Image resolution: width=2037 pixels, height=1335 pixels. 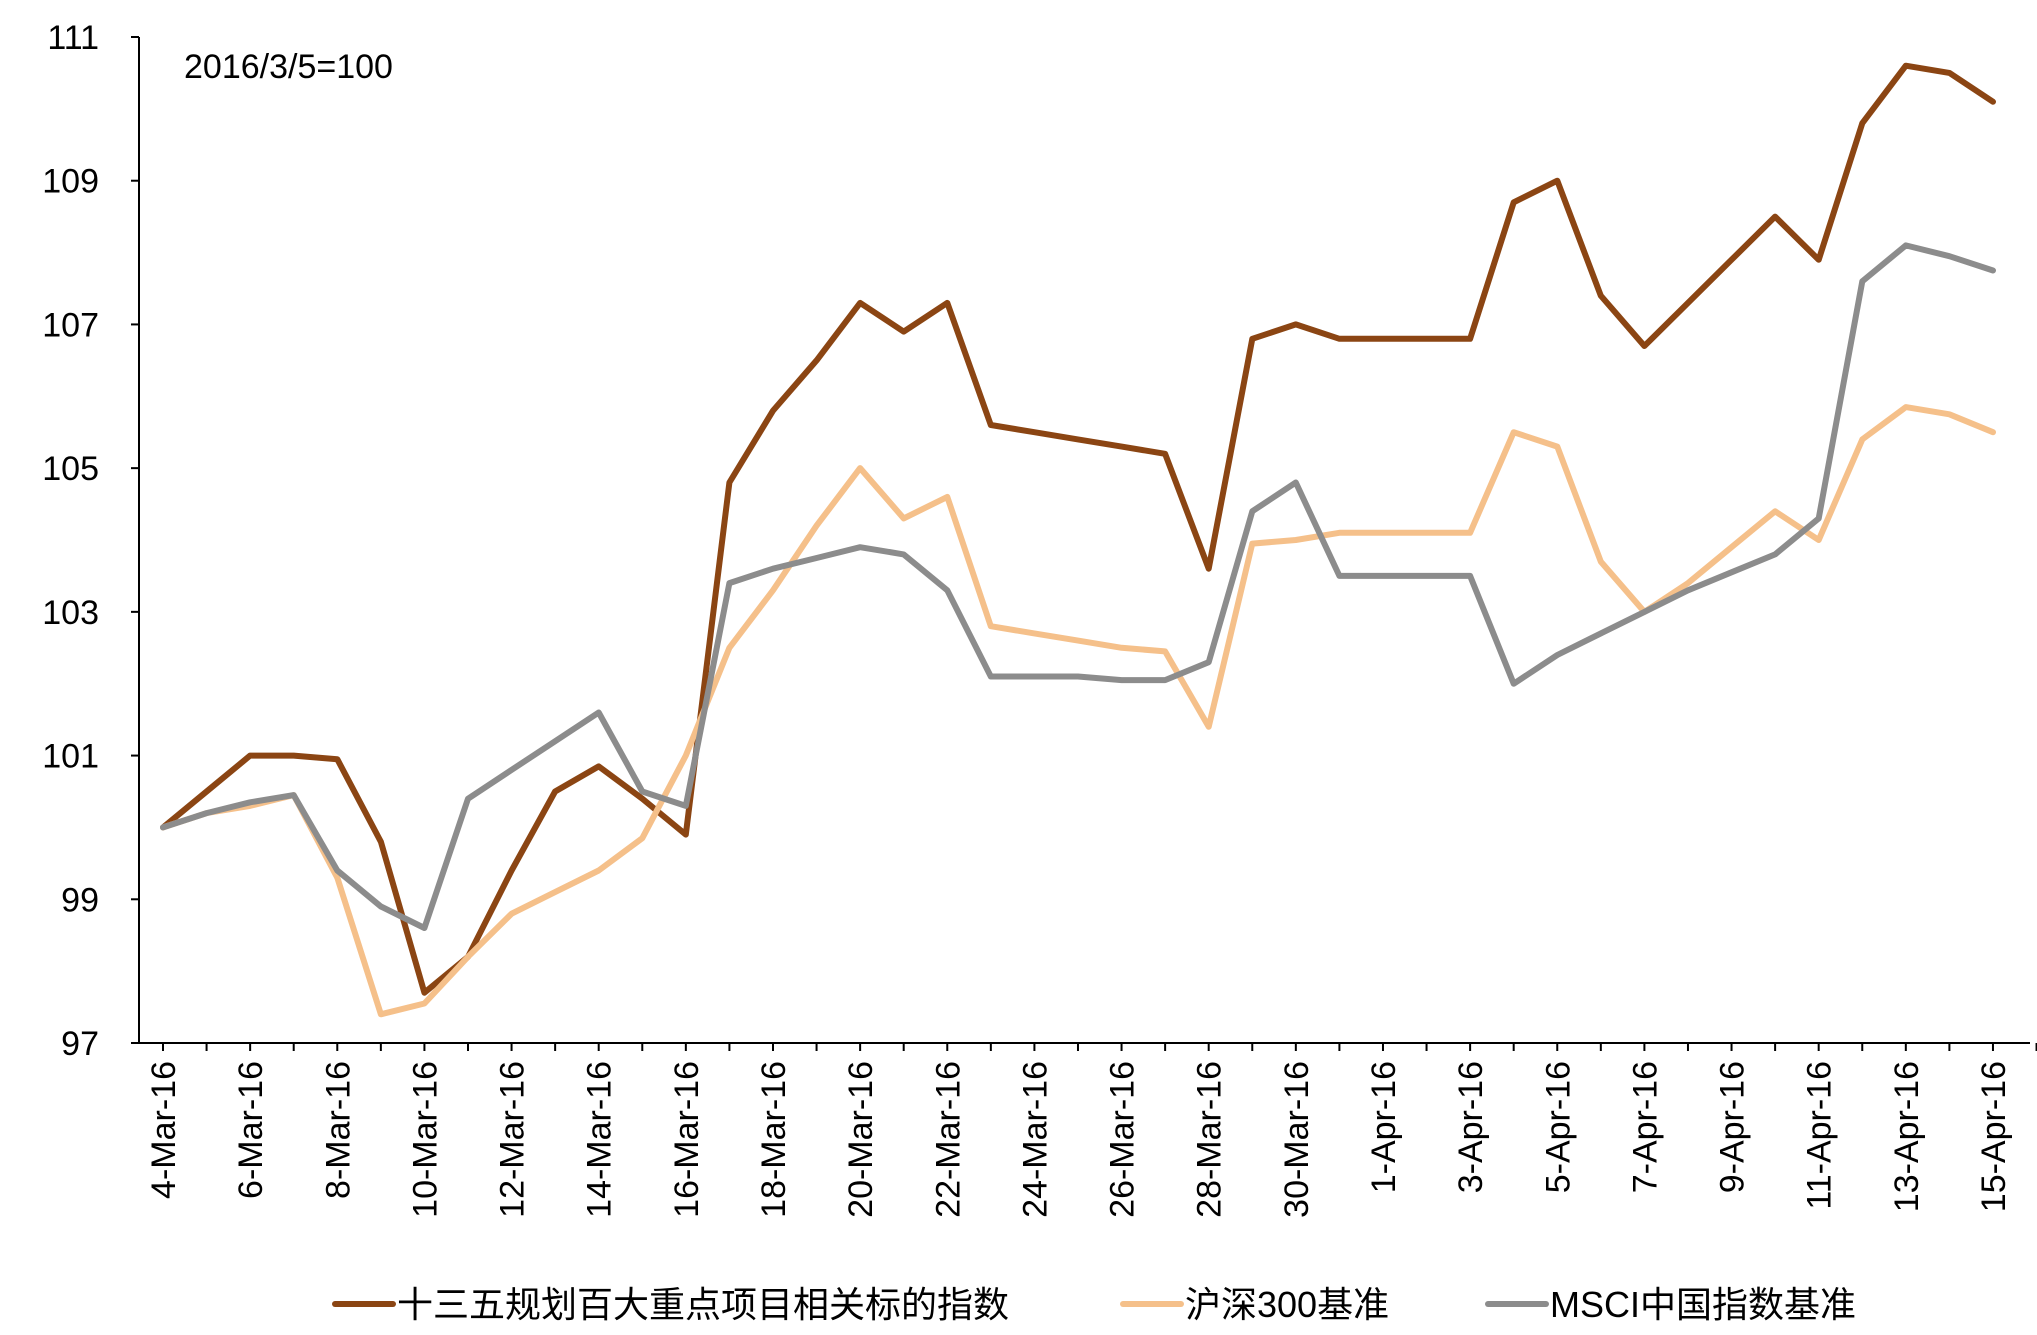 What do you see at coordinates (774, 1139) in the screenshot?
I see `x-tick-label: 18-Mar-16` at bounding box center [774, 1139].